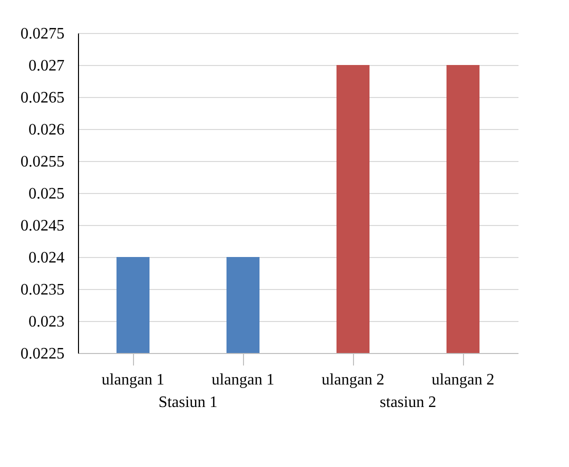 The height and width of the screenshot is (467, 569). I want to click on y-tick-label: 0.0225, so click(42, 354).